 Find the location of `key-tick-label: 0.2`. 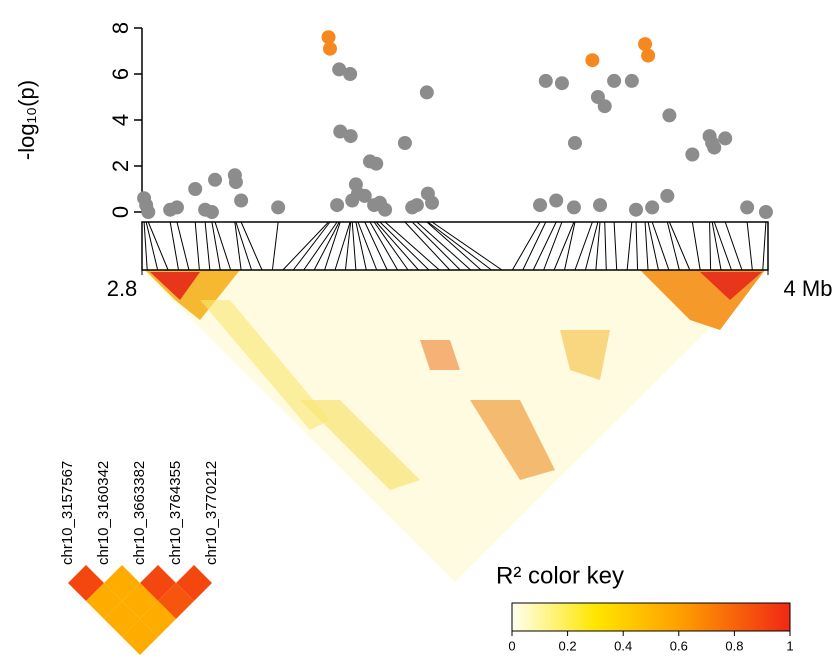

key-tick-label: 0.2 is located at coordinates (568, 645).